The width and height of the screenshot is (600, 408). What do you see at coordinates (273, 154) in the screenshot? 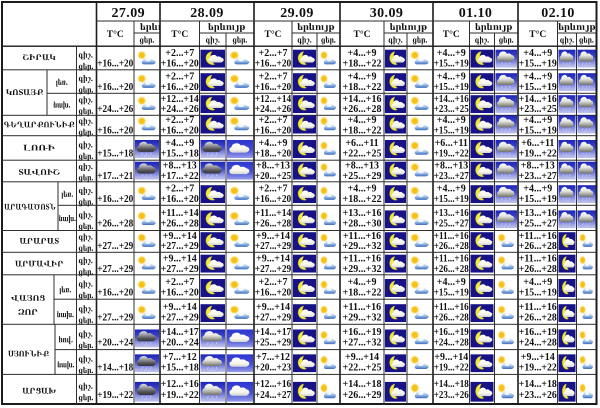
I see `svg-text: +18...+20` at bounding box center [273, 154].